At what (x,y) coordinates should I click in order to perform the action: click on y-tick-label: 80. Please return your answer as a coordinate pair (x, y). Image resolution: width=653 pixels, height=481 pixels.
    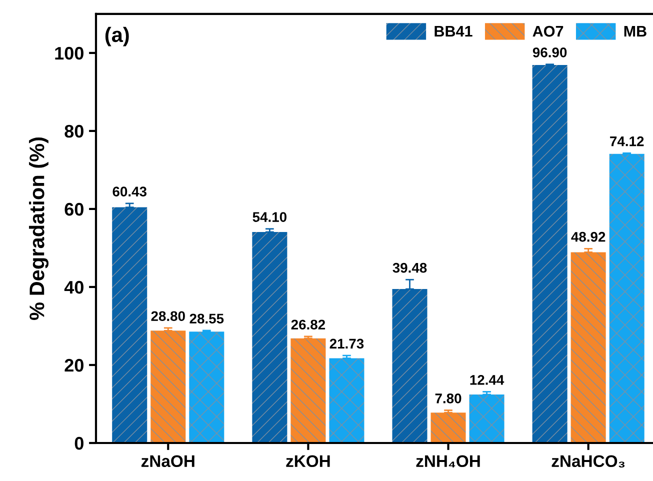
    Looking at the image, I should click on (74, 131).